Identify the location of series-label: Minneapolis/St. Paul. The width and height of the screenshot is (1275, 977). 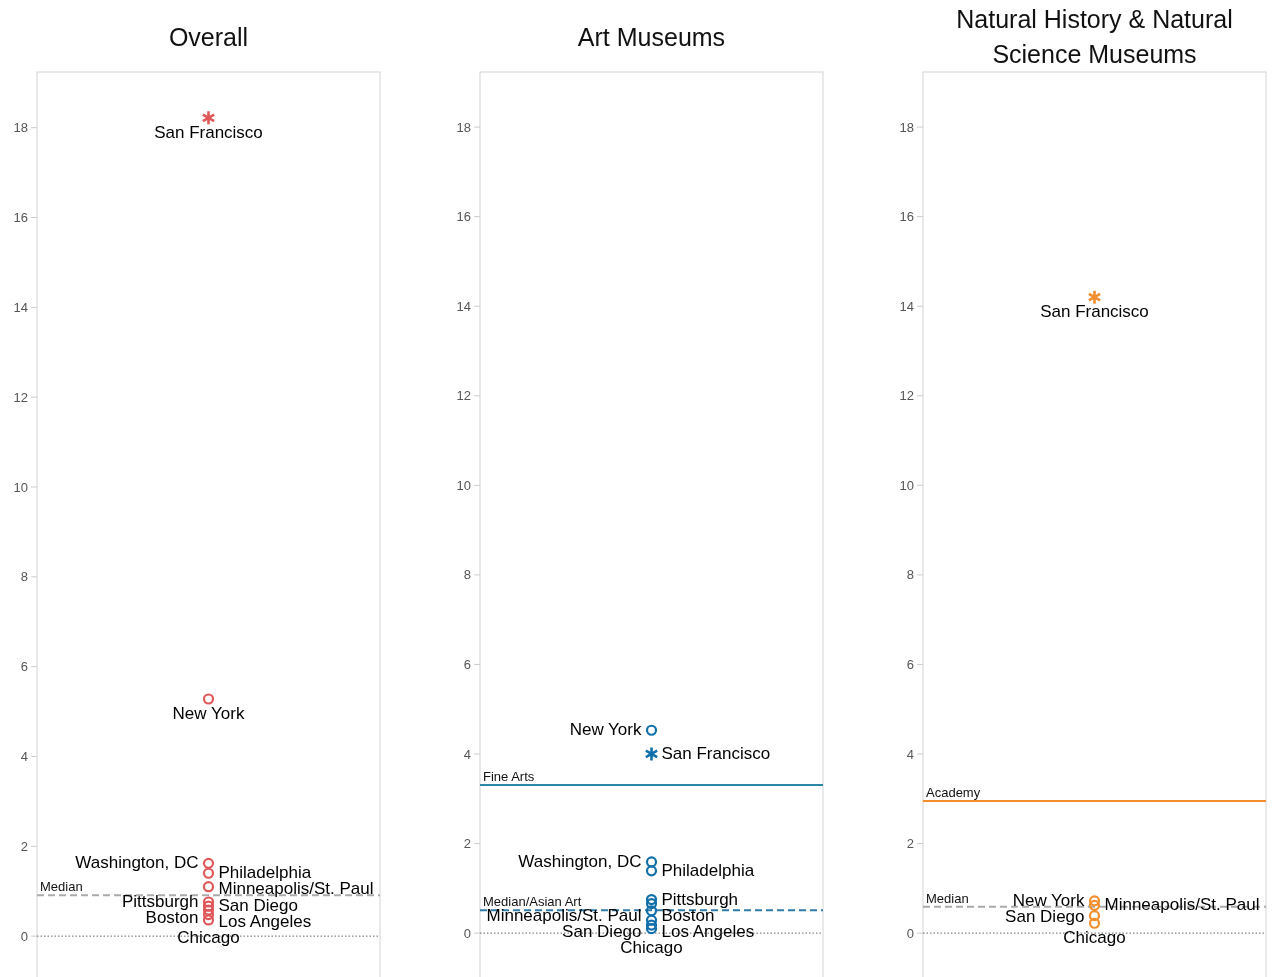
(1182, 905).